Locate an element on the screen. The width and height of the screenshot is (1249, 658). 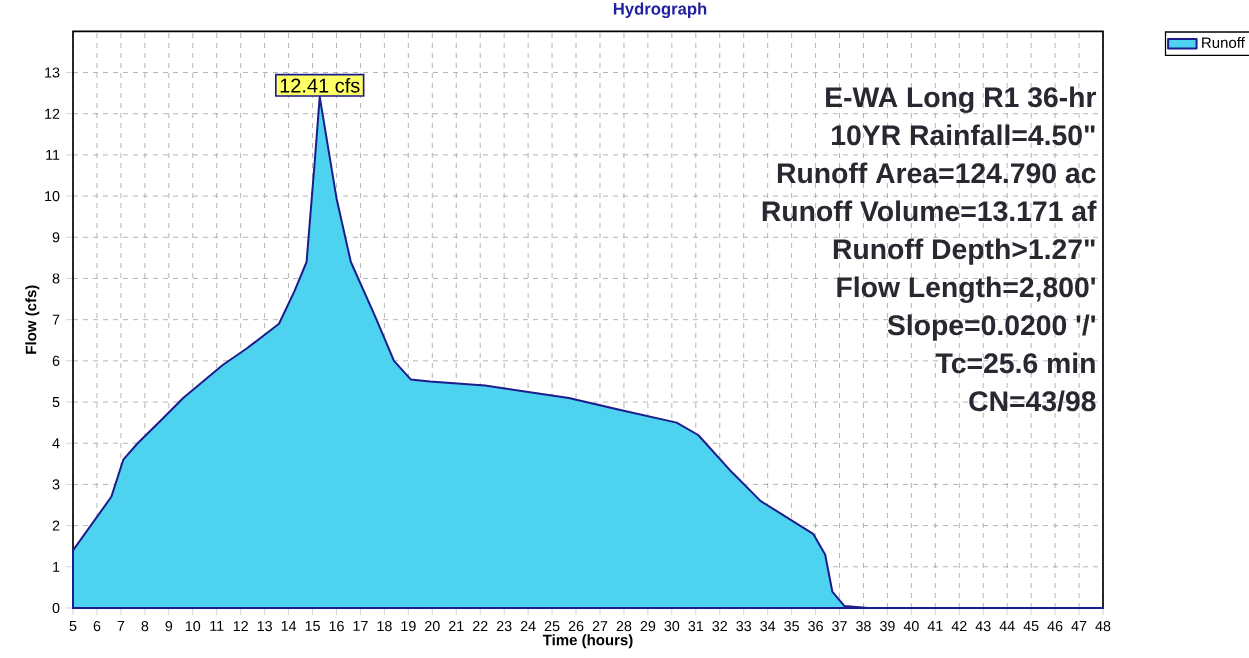
x-tick-label: 13 is located at coordinates (264, 626).